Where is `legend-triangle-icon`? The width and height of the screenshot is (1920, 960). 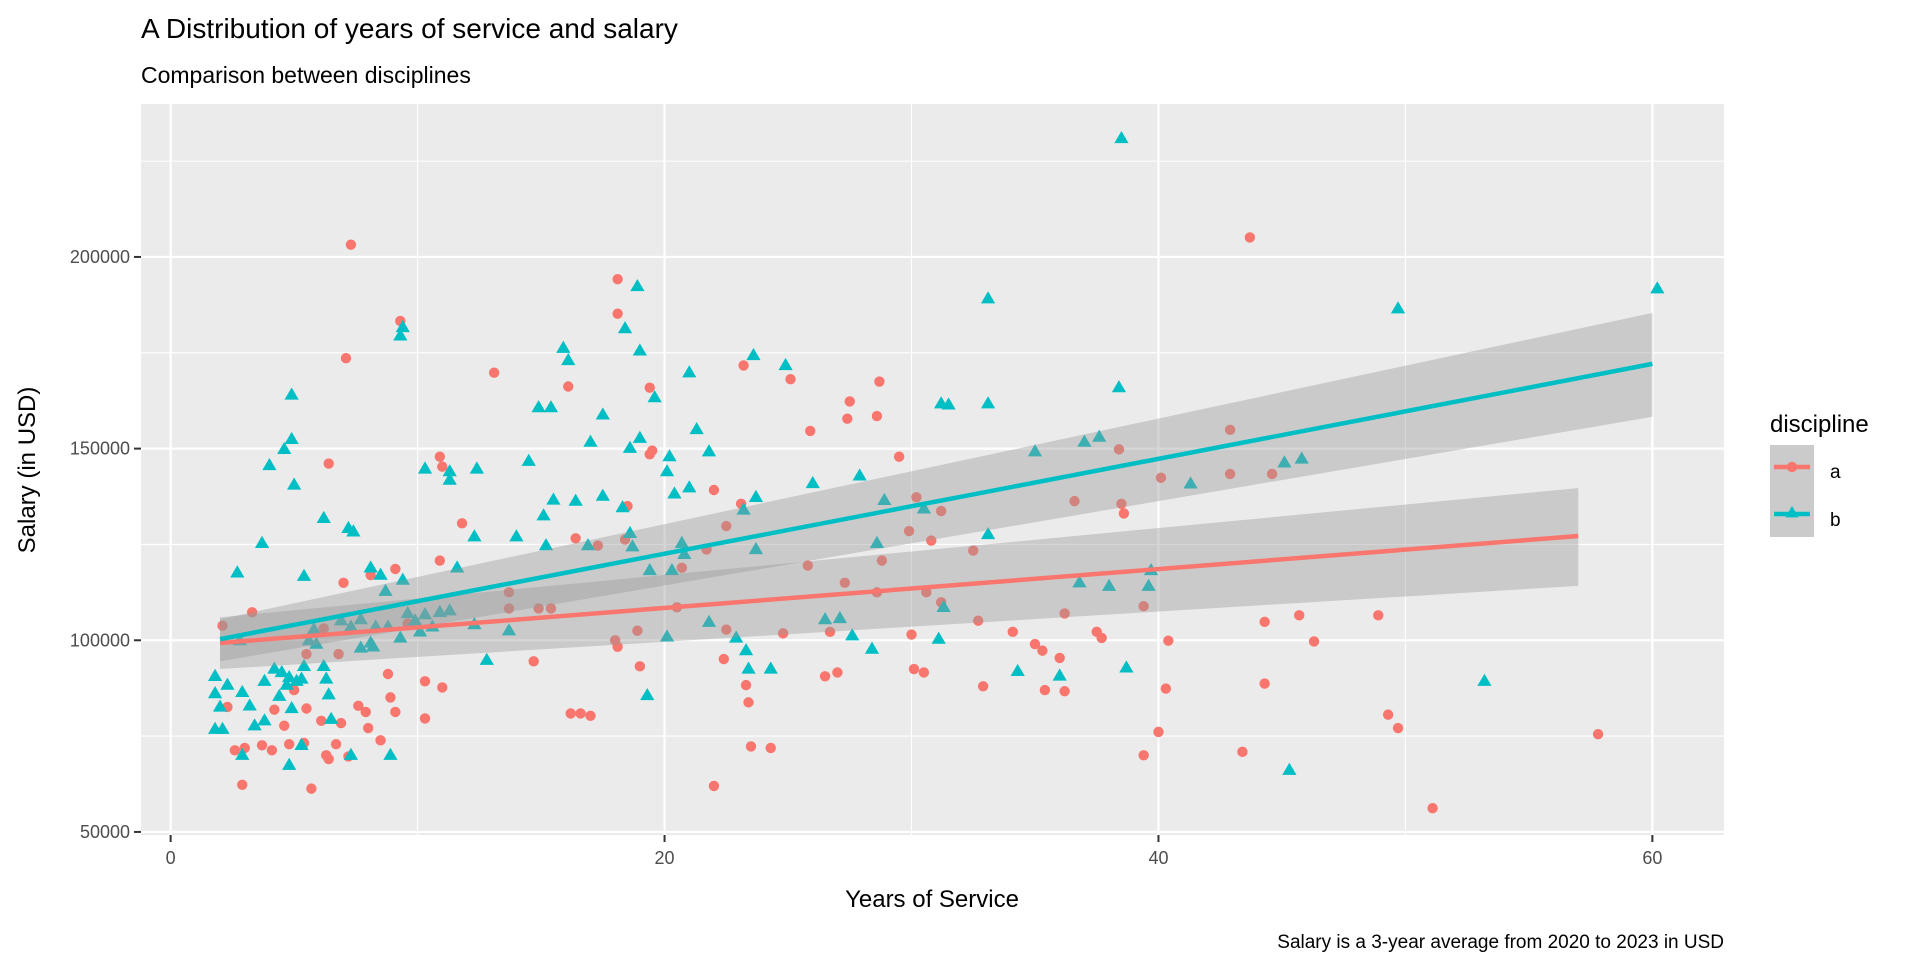
legend-triangle-icon is located at coordinates (1792, 512).